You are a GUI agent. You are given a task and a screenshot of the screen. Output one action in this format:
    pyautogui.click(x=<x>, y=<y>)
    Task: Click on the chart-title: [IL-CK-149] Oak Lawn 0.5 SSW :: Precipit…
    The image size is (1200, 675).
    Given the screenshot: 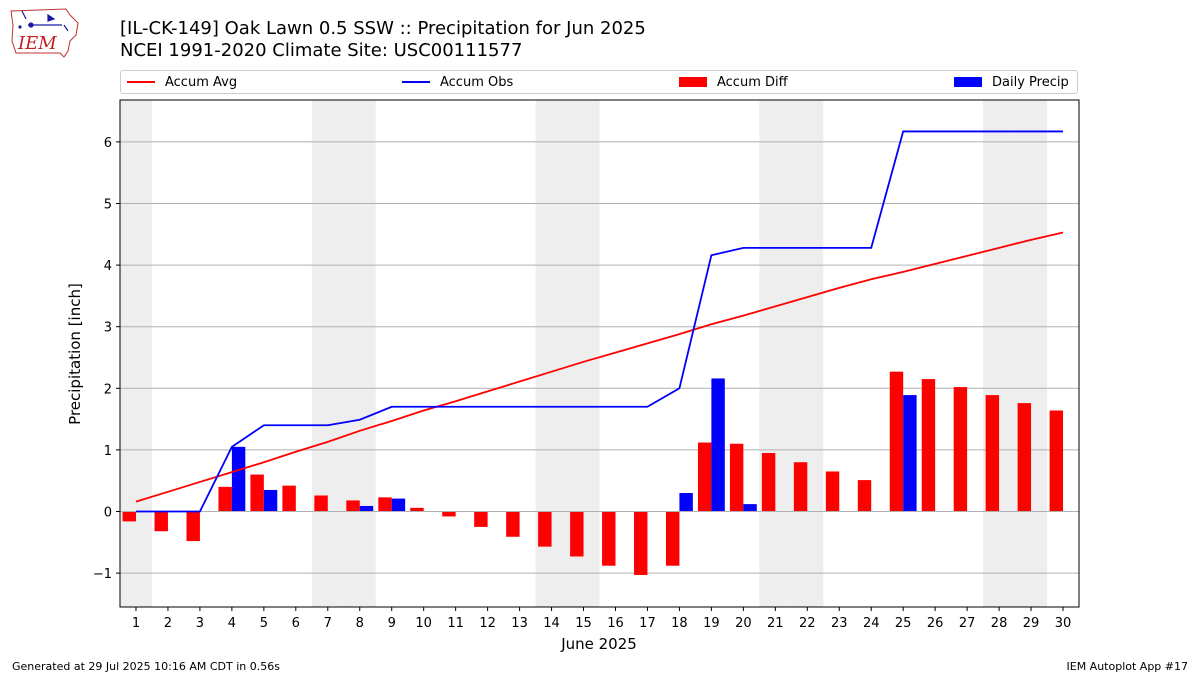 What is the action you would take?
    pyautogui.click(x=383, y=28)
    